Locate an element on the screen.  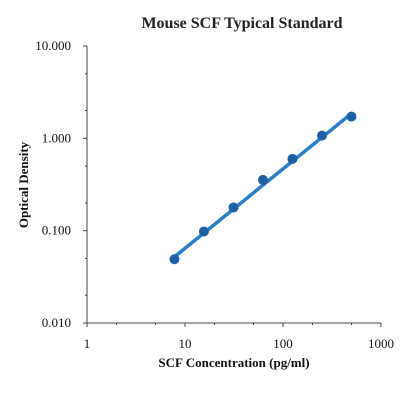
x-axis-title: SCF Concentration (pg/ml) is located at coordinates (233, 362).